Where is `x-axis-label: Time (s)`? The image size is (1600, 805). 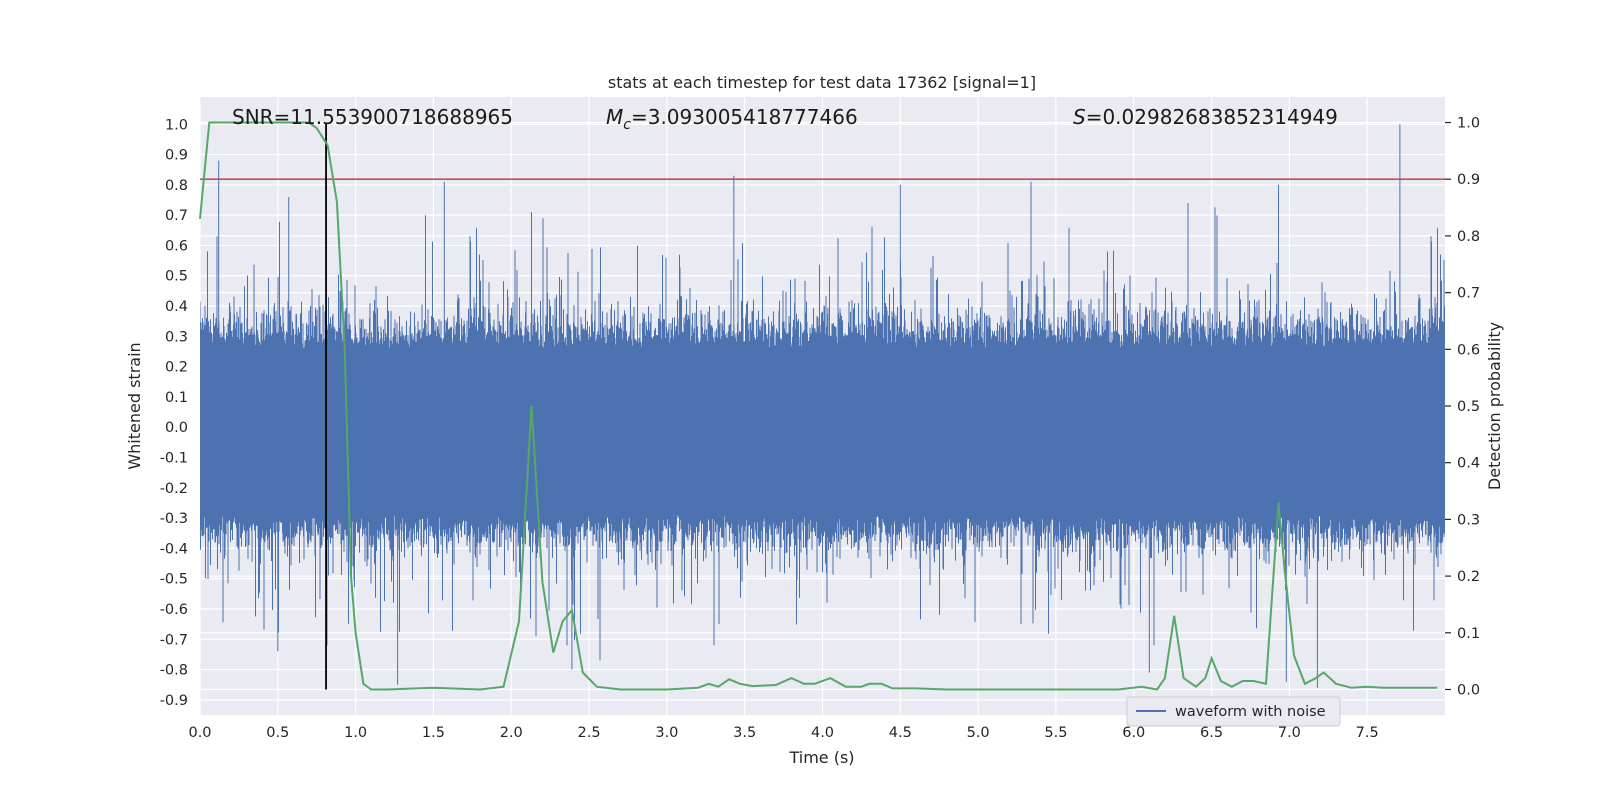
x-axis-label: Time (s) is located at coordinates (821, 757).